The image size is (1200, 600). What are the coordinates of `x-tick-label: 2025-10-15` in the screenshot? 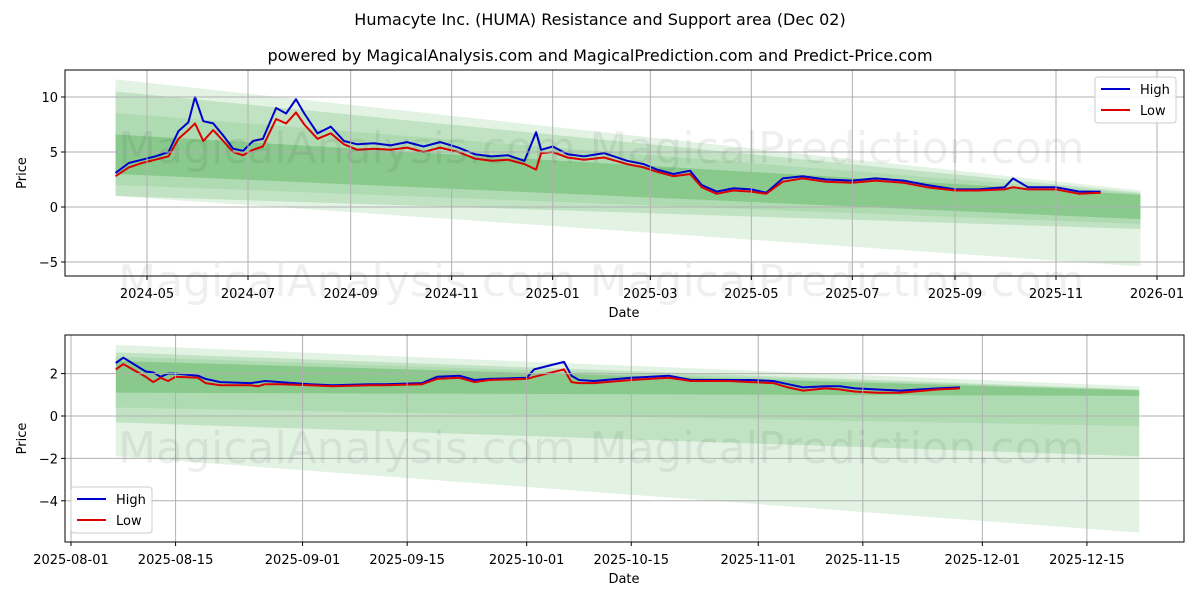 It's located at (631, 560).